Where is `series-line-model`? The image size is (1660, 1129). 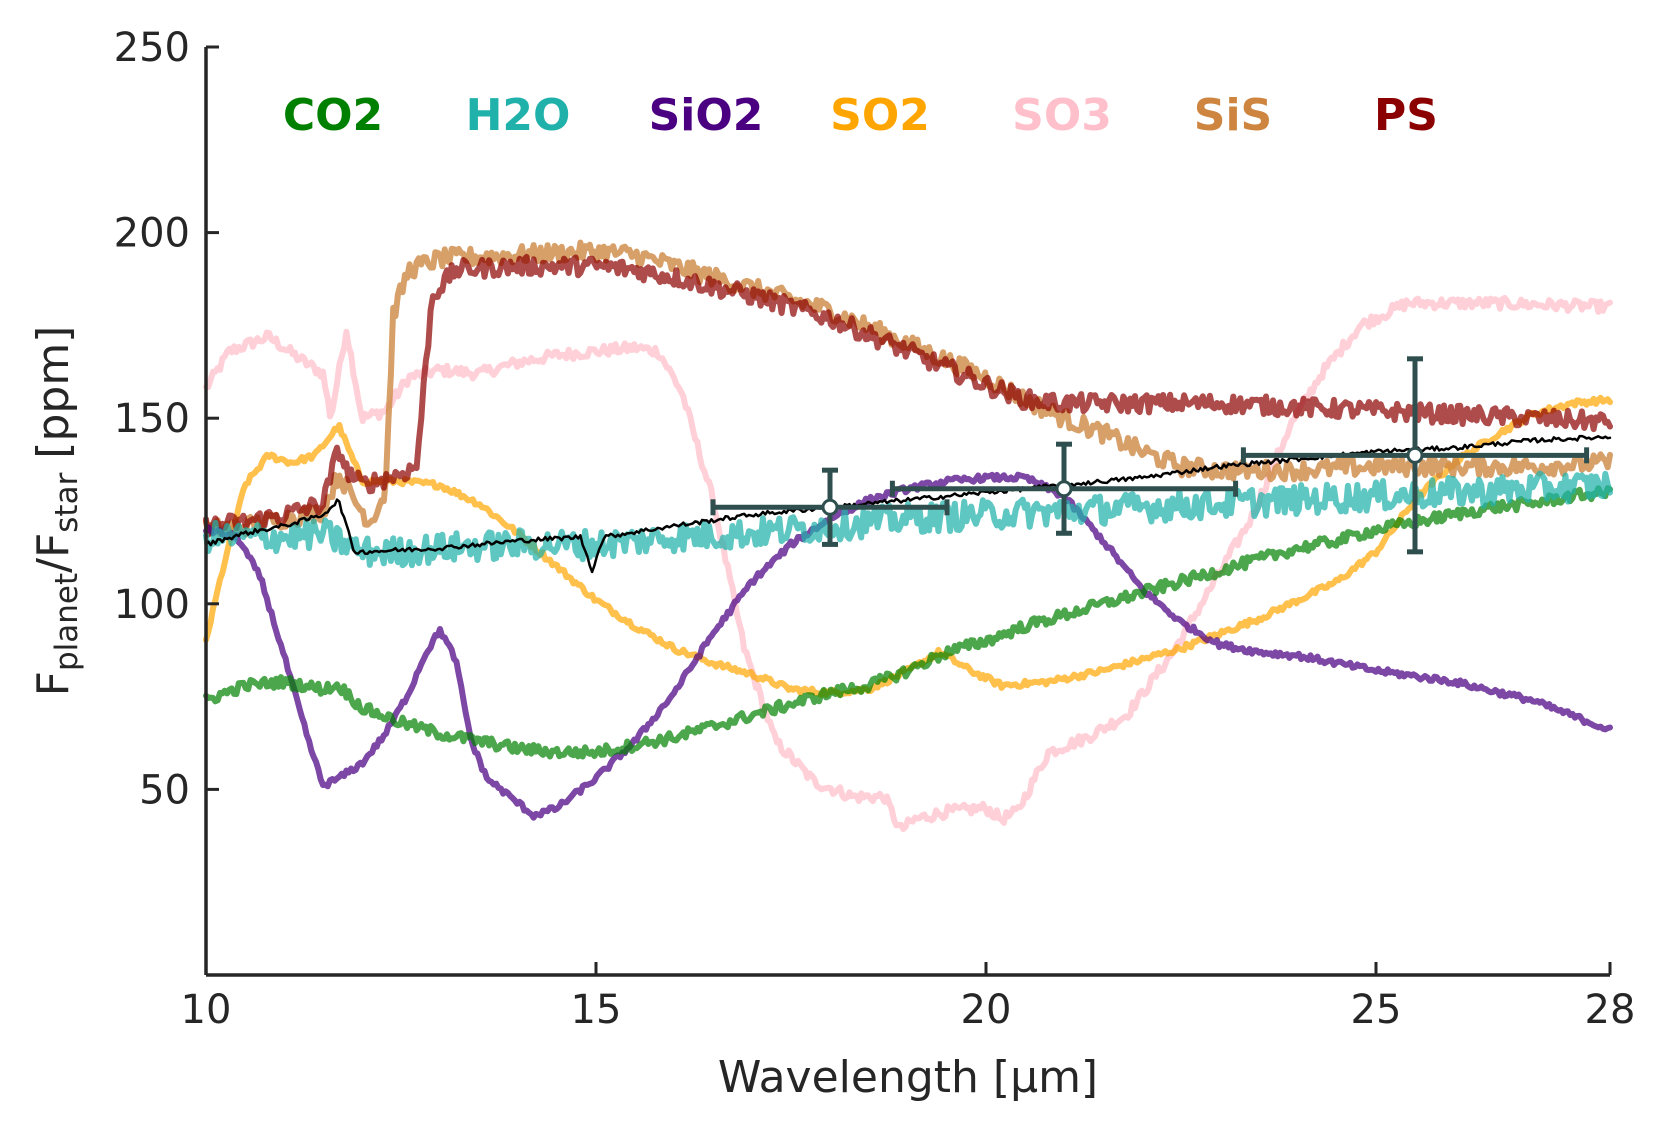 series-line-model is located at coordinates (908, 504).